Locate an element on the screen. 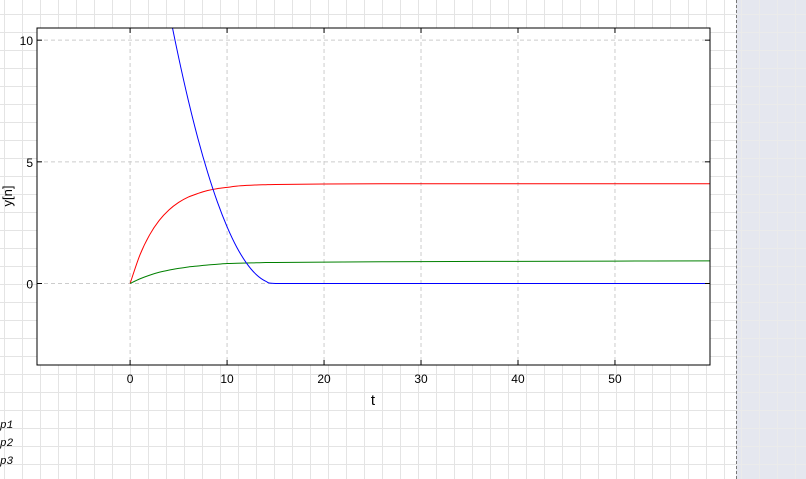 Image resolution: width=806 pixels, height=479 pixels. x-tick-label: 40 is located at coordinates (518, 379).